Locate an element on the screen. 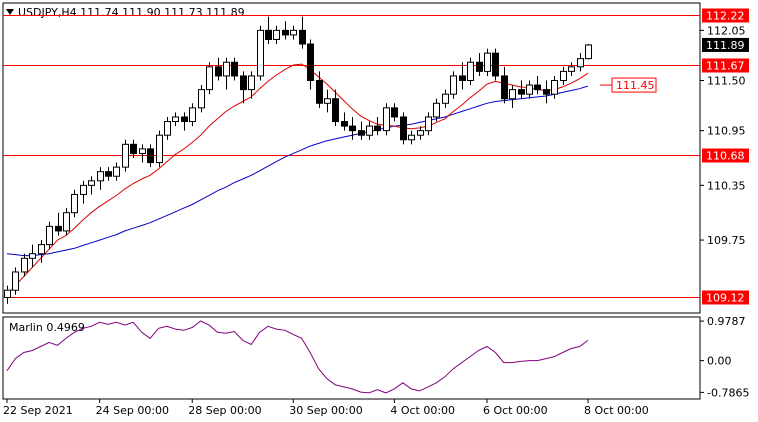 Image resolution: width=758 pixels, height=422 pixels. current-price-label: 111.89 is located at coordinates (725, 45).